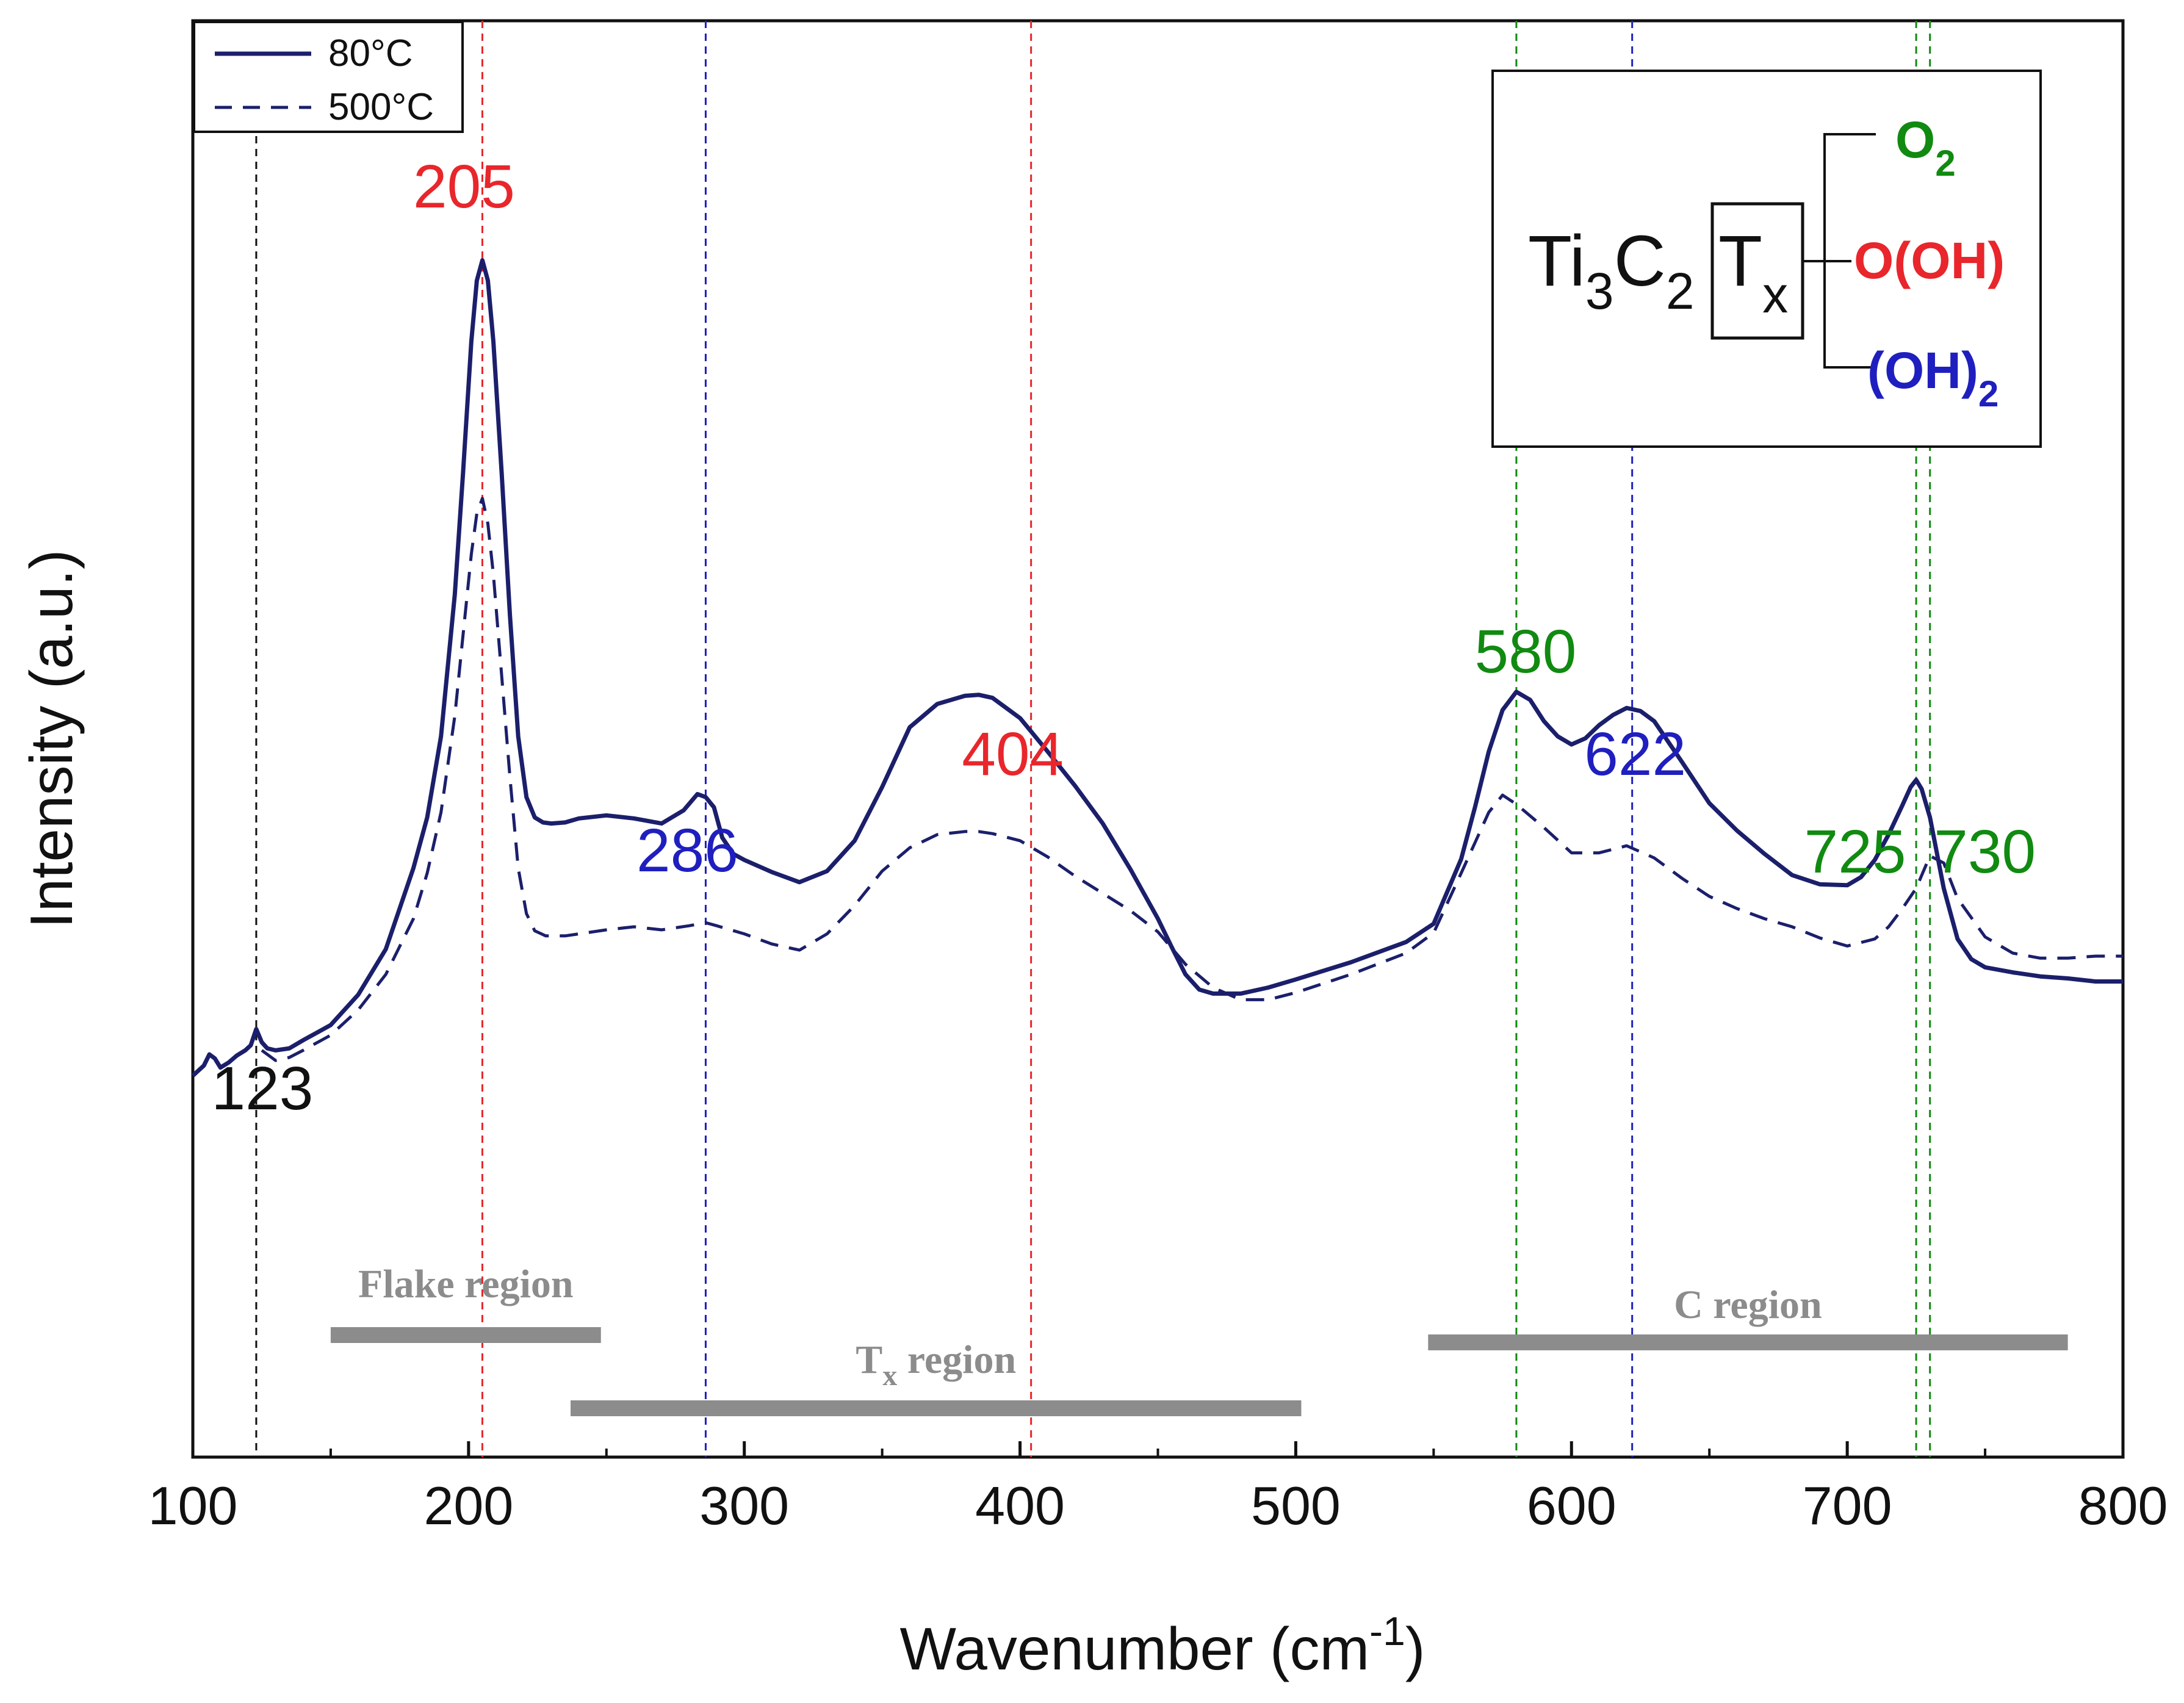 This screenshot has height=1703, width=2184. I want to click on x-tick-label-300: 300, so click(744, 1505).